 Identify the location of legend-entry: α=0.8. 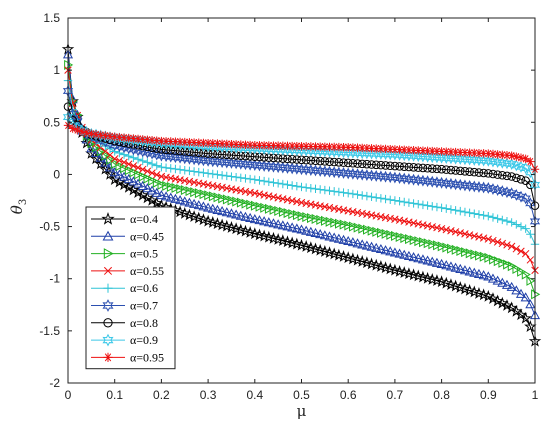
(124, 323).